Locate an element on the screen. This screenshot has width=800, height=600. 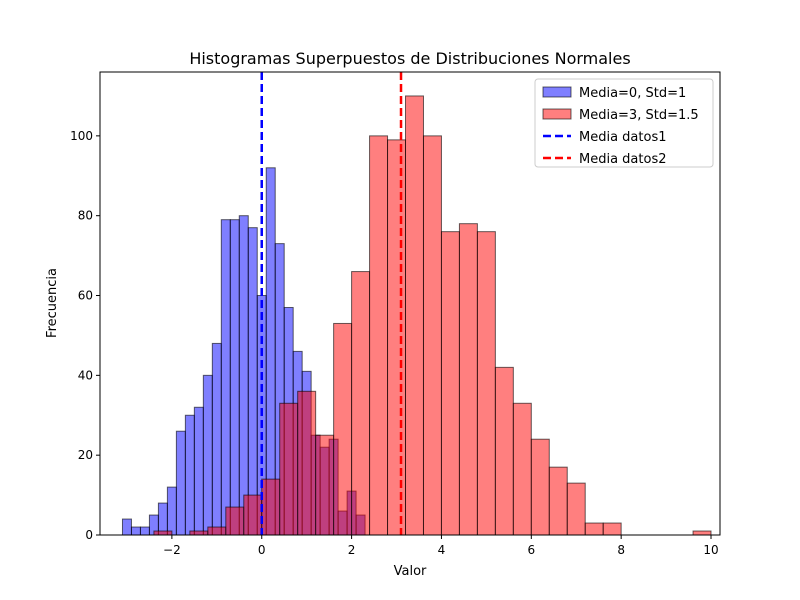
x-tick-label: 2 is located at coordinates (352, 550).